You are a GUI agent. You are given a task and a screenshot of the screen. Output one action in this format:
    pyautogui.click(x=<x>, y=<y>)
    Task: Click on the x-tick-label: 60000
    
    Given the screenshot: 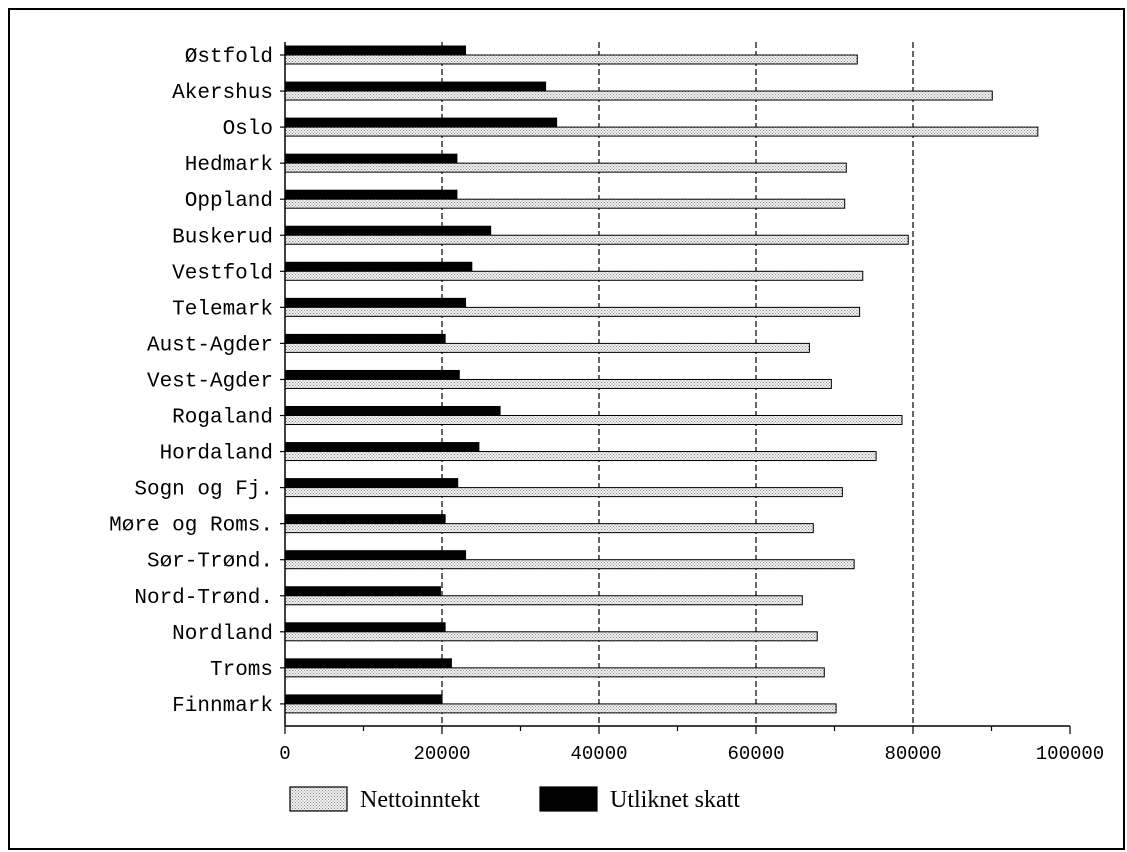 What is the action you would take?
    pyautogui.click(x=755, y=754)
    